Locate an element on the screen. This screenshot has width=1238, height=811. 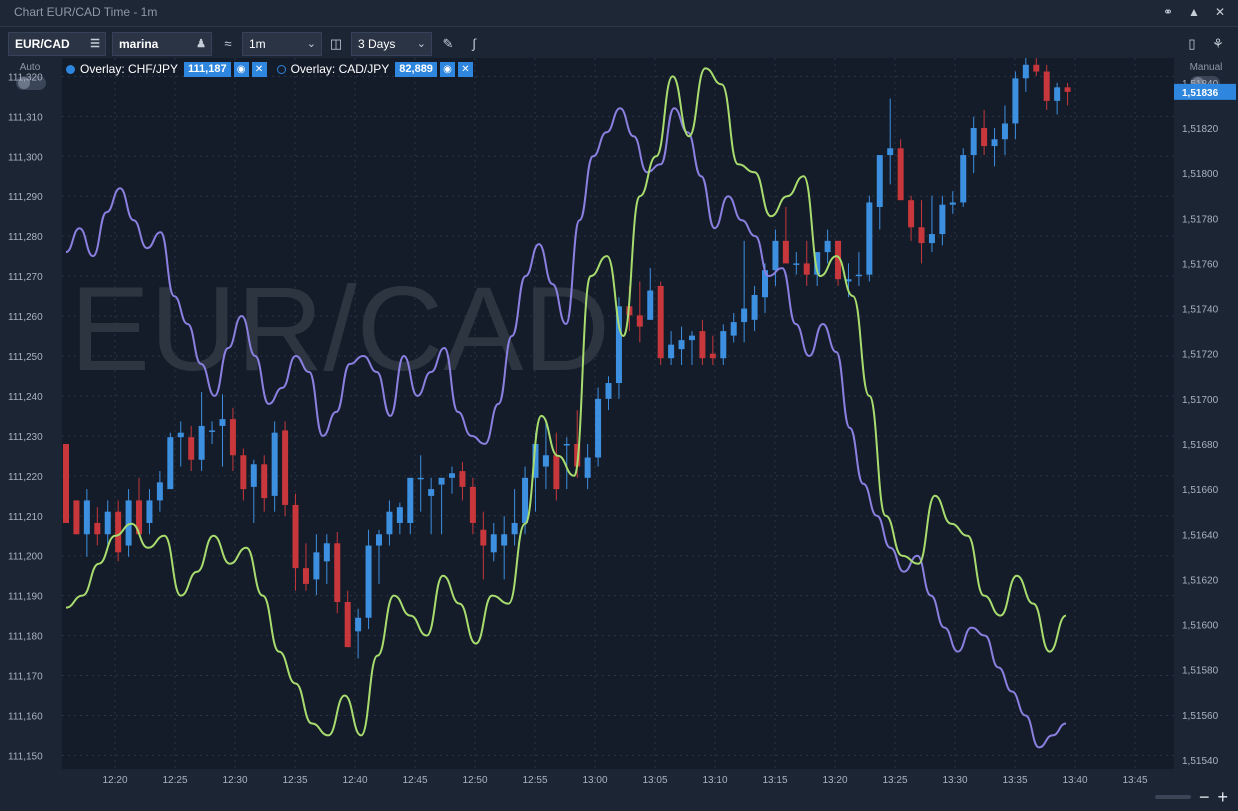
indicators-icon: ∫ is located at coordinates (474, 43).